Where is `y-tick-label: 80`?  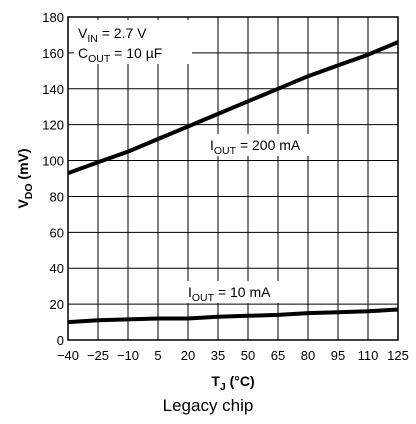 y-tick-label: 80 is located at coordinates (57, 196).